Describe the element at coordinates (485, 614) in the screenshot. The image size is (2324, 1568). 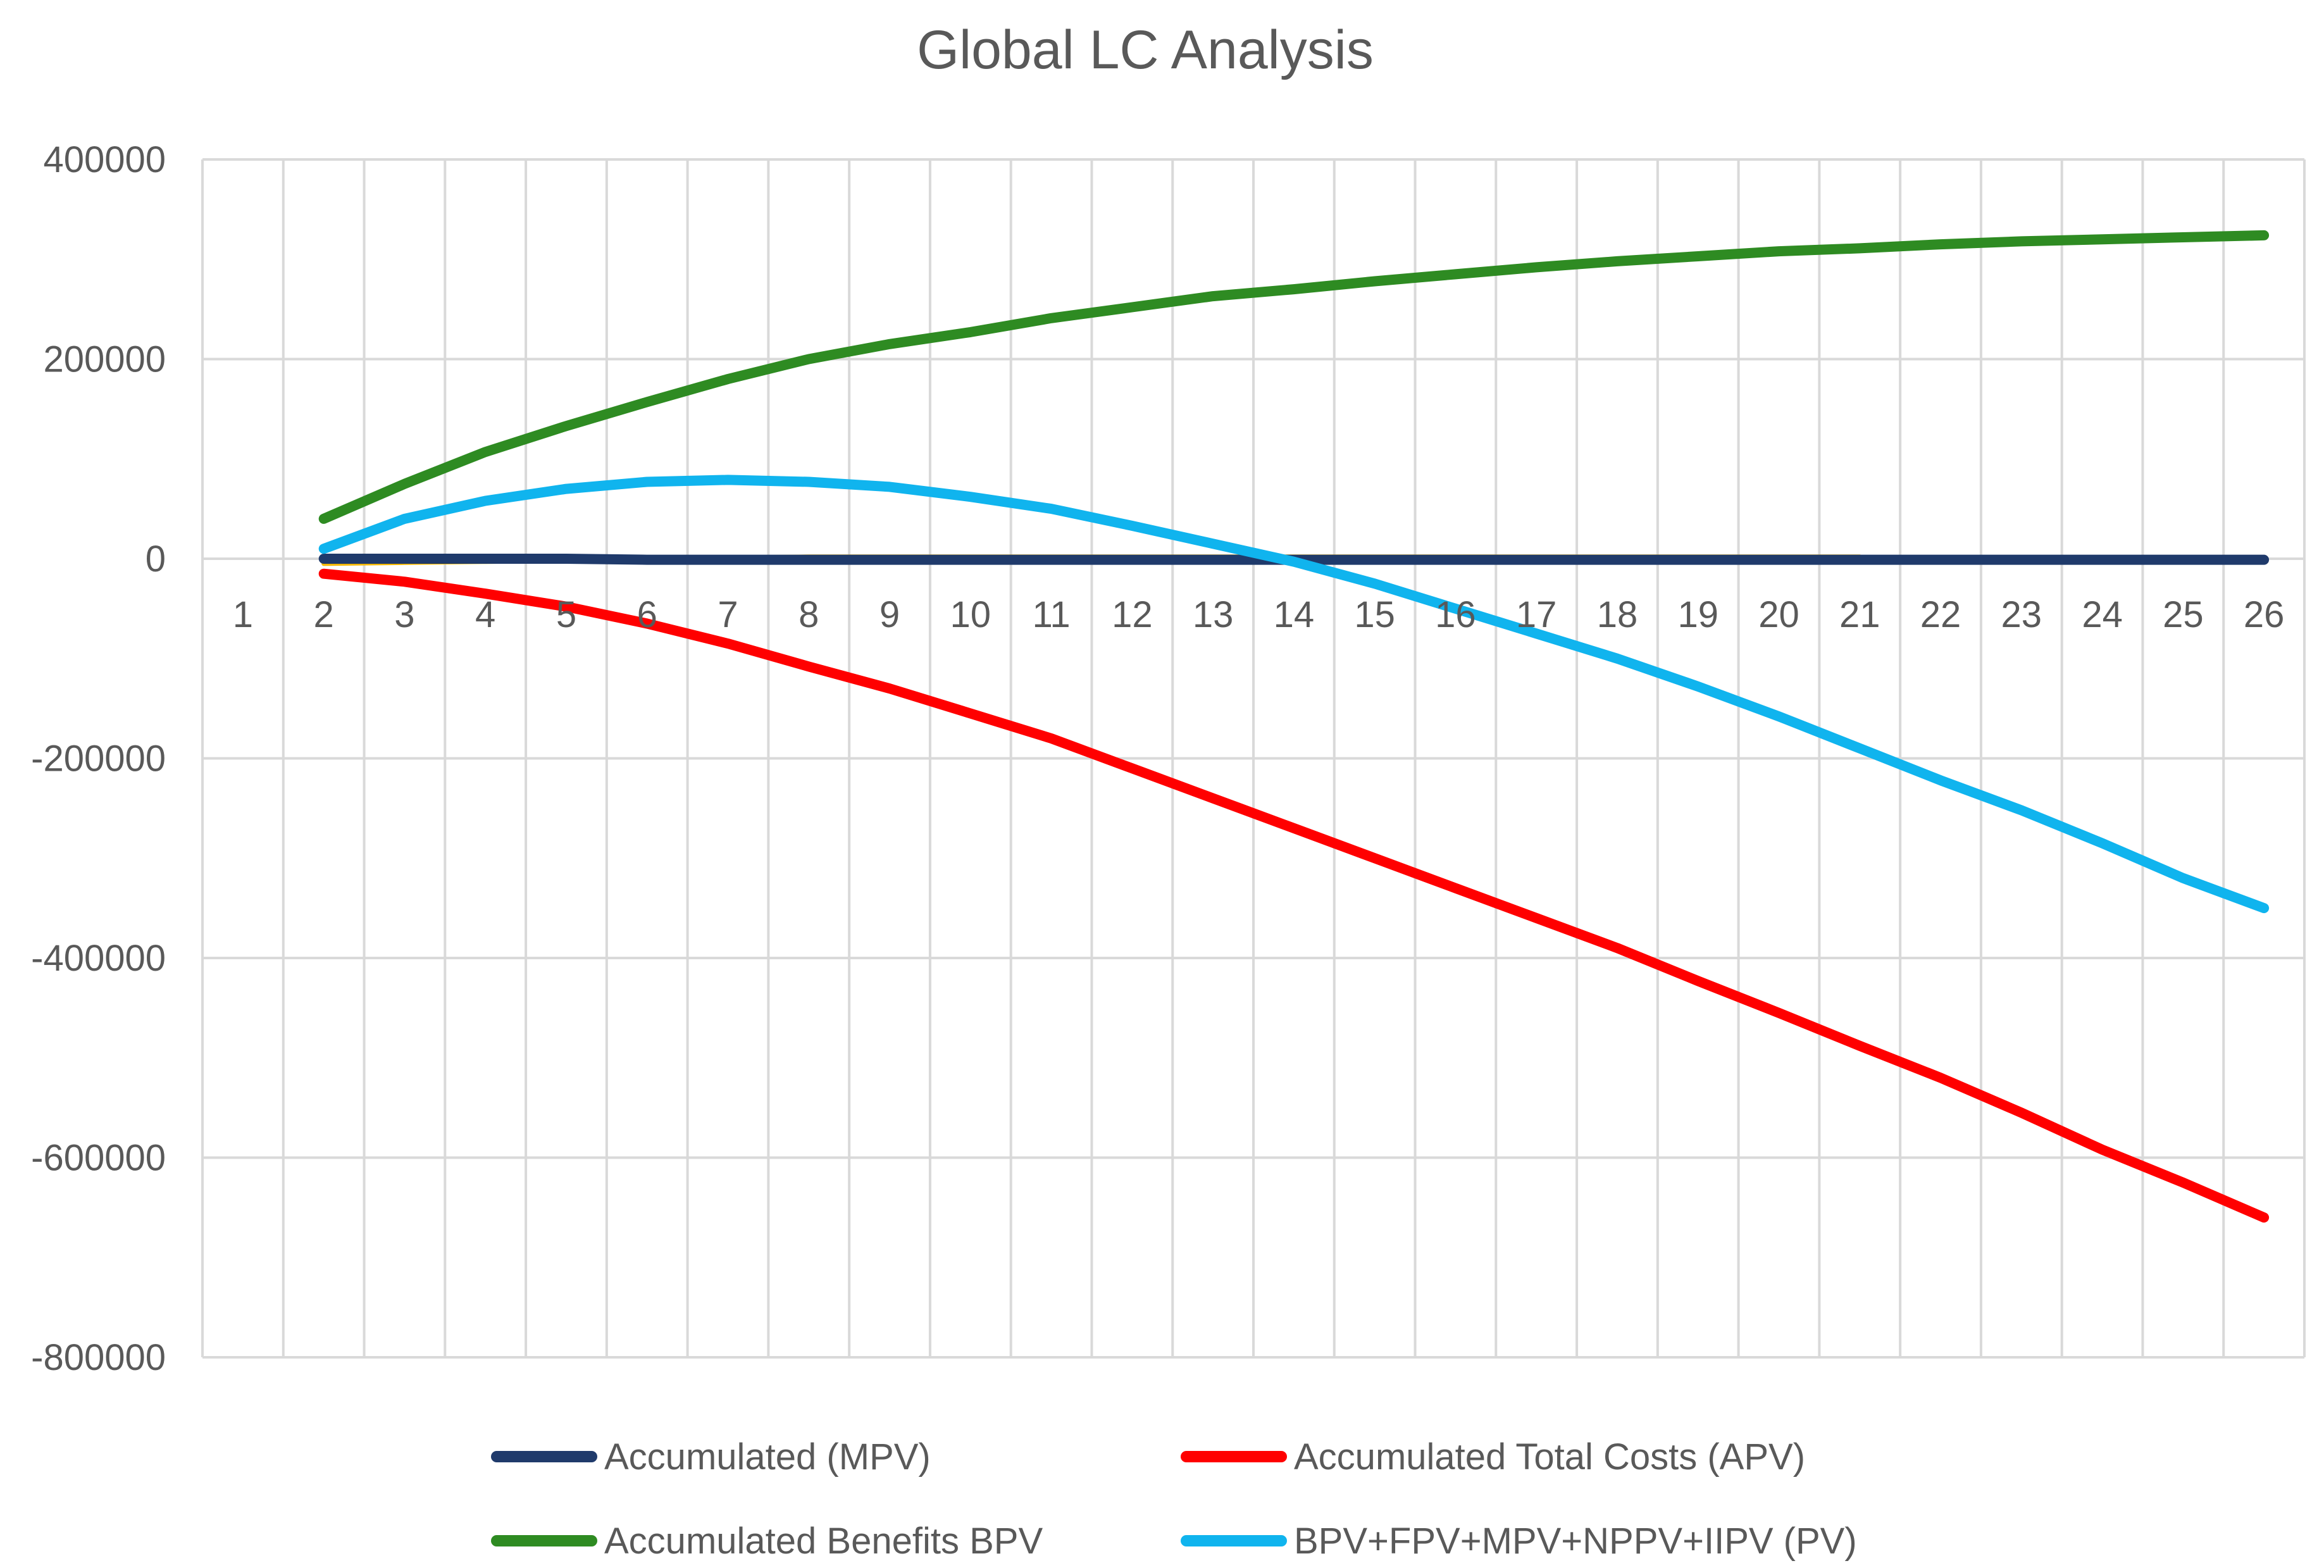
I see `x-tick-label: 4` at that location.